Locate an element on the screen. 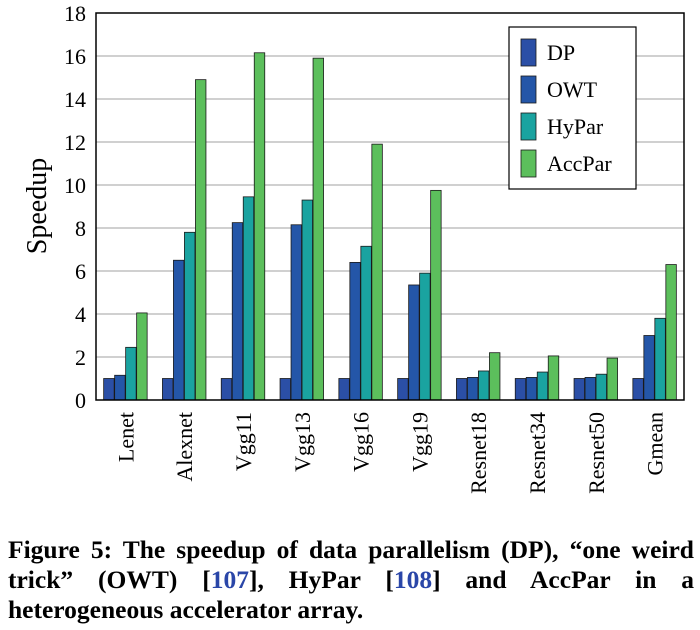  bar-owt-vgg11 is located at coordinates (237, 311).